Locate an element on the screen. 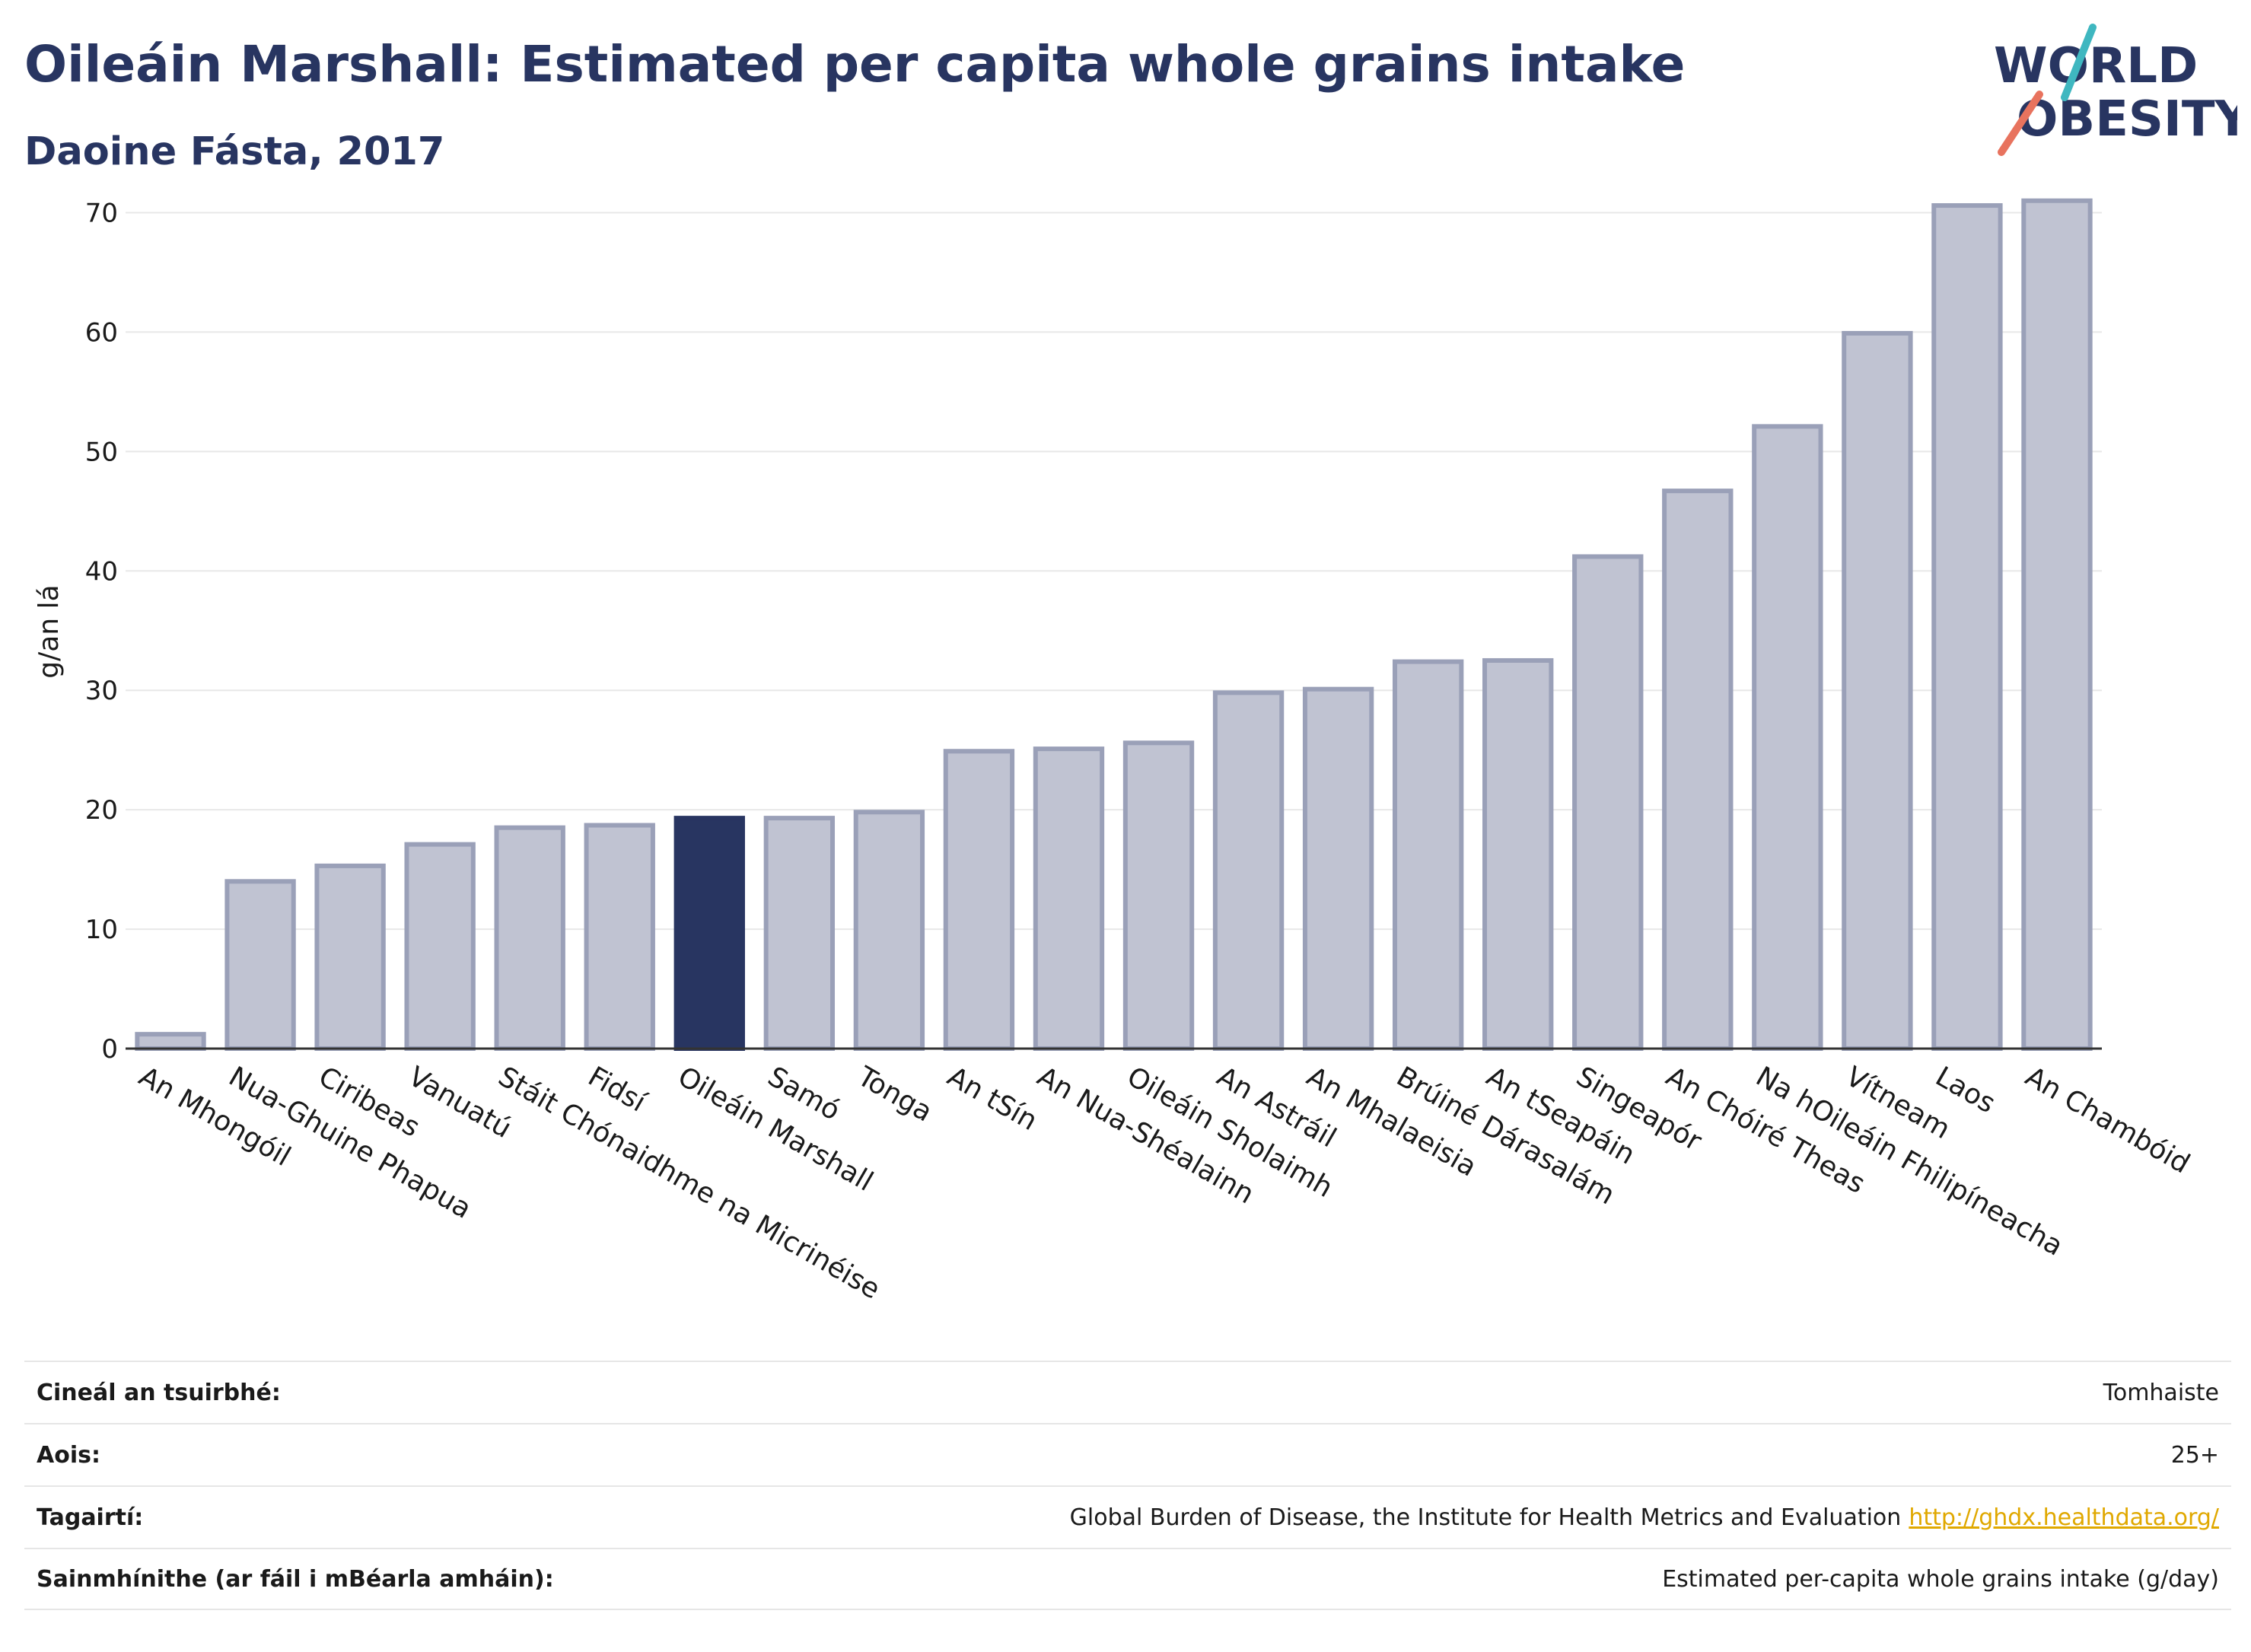 The height and width of the screenshot is (1652, 2251). x-tick-label: Tonga is located at coordinates (895, 1094).